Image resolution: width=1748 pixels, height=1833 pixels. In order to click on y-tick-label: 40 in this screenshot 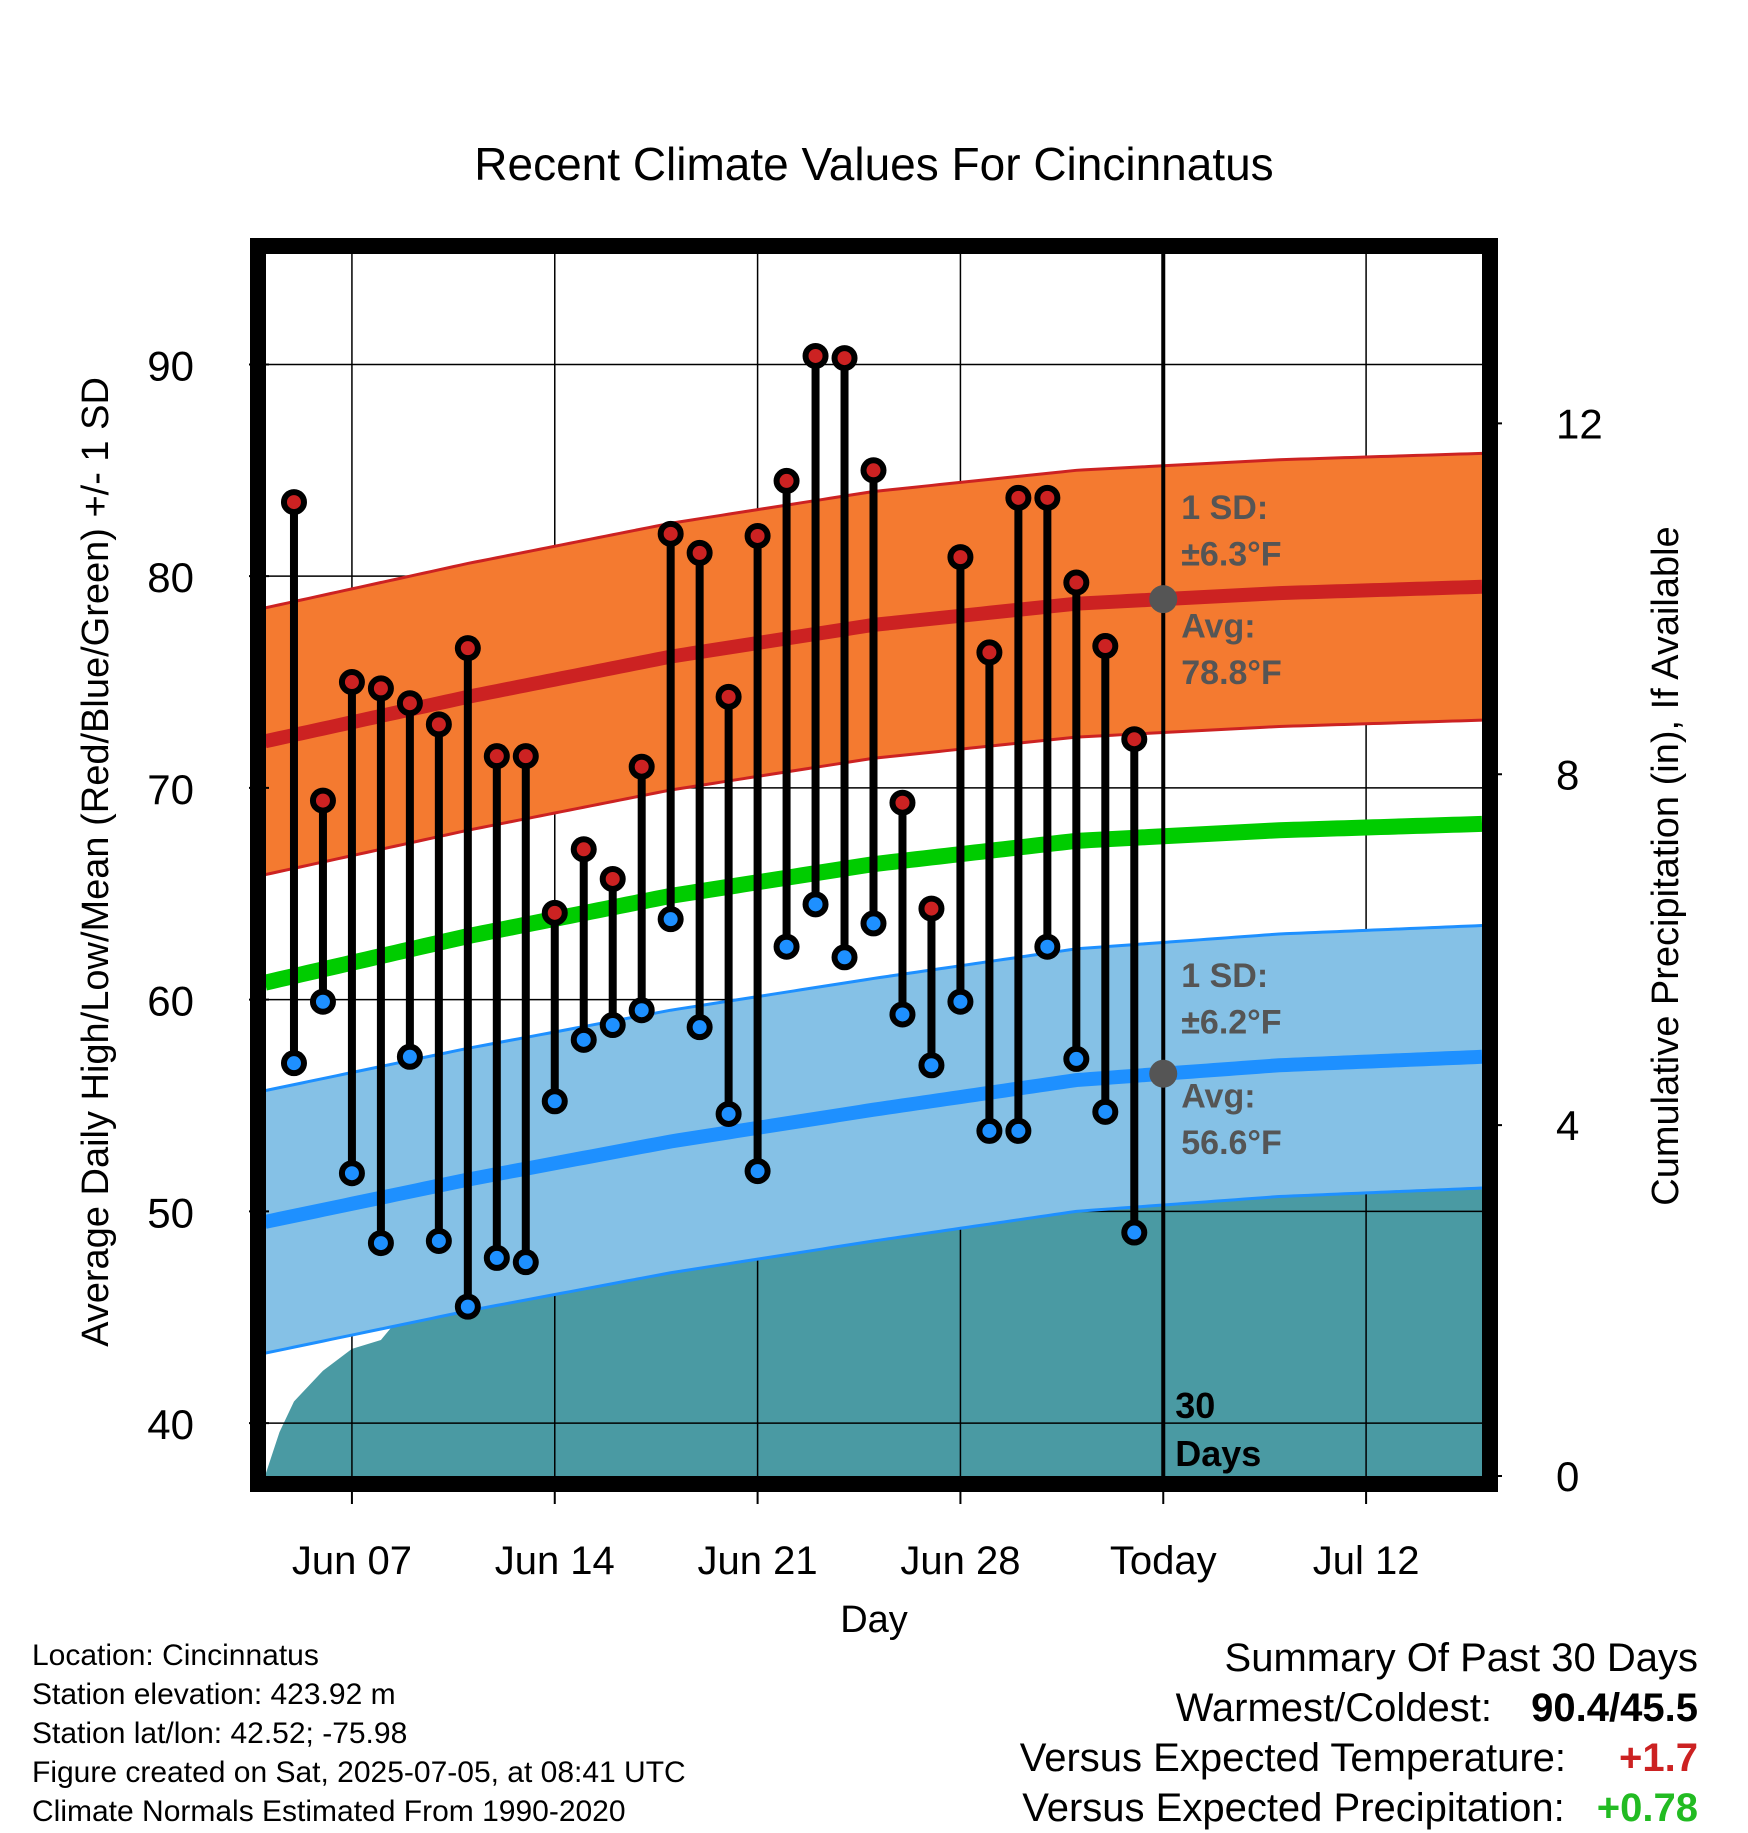, I will do `click(170, 1424)`.